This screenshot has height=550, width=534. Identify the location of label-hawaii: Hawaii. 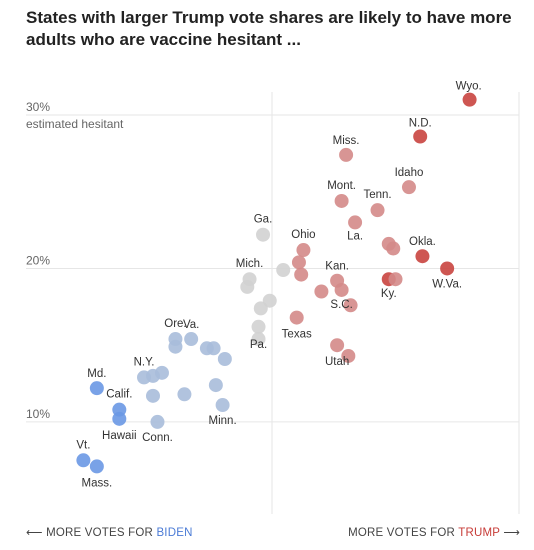
(119, 436).